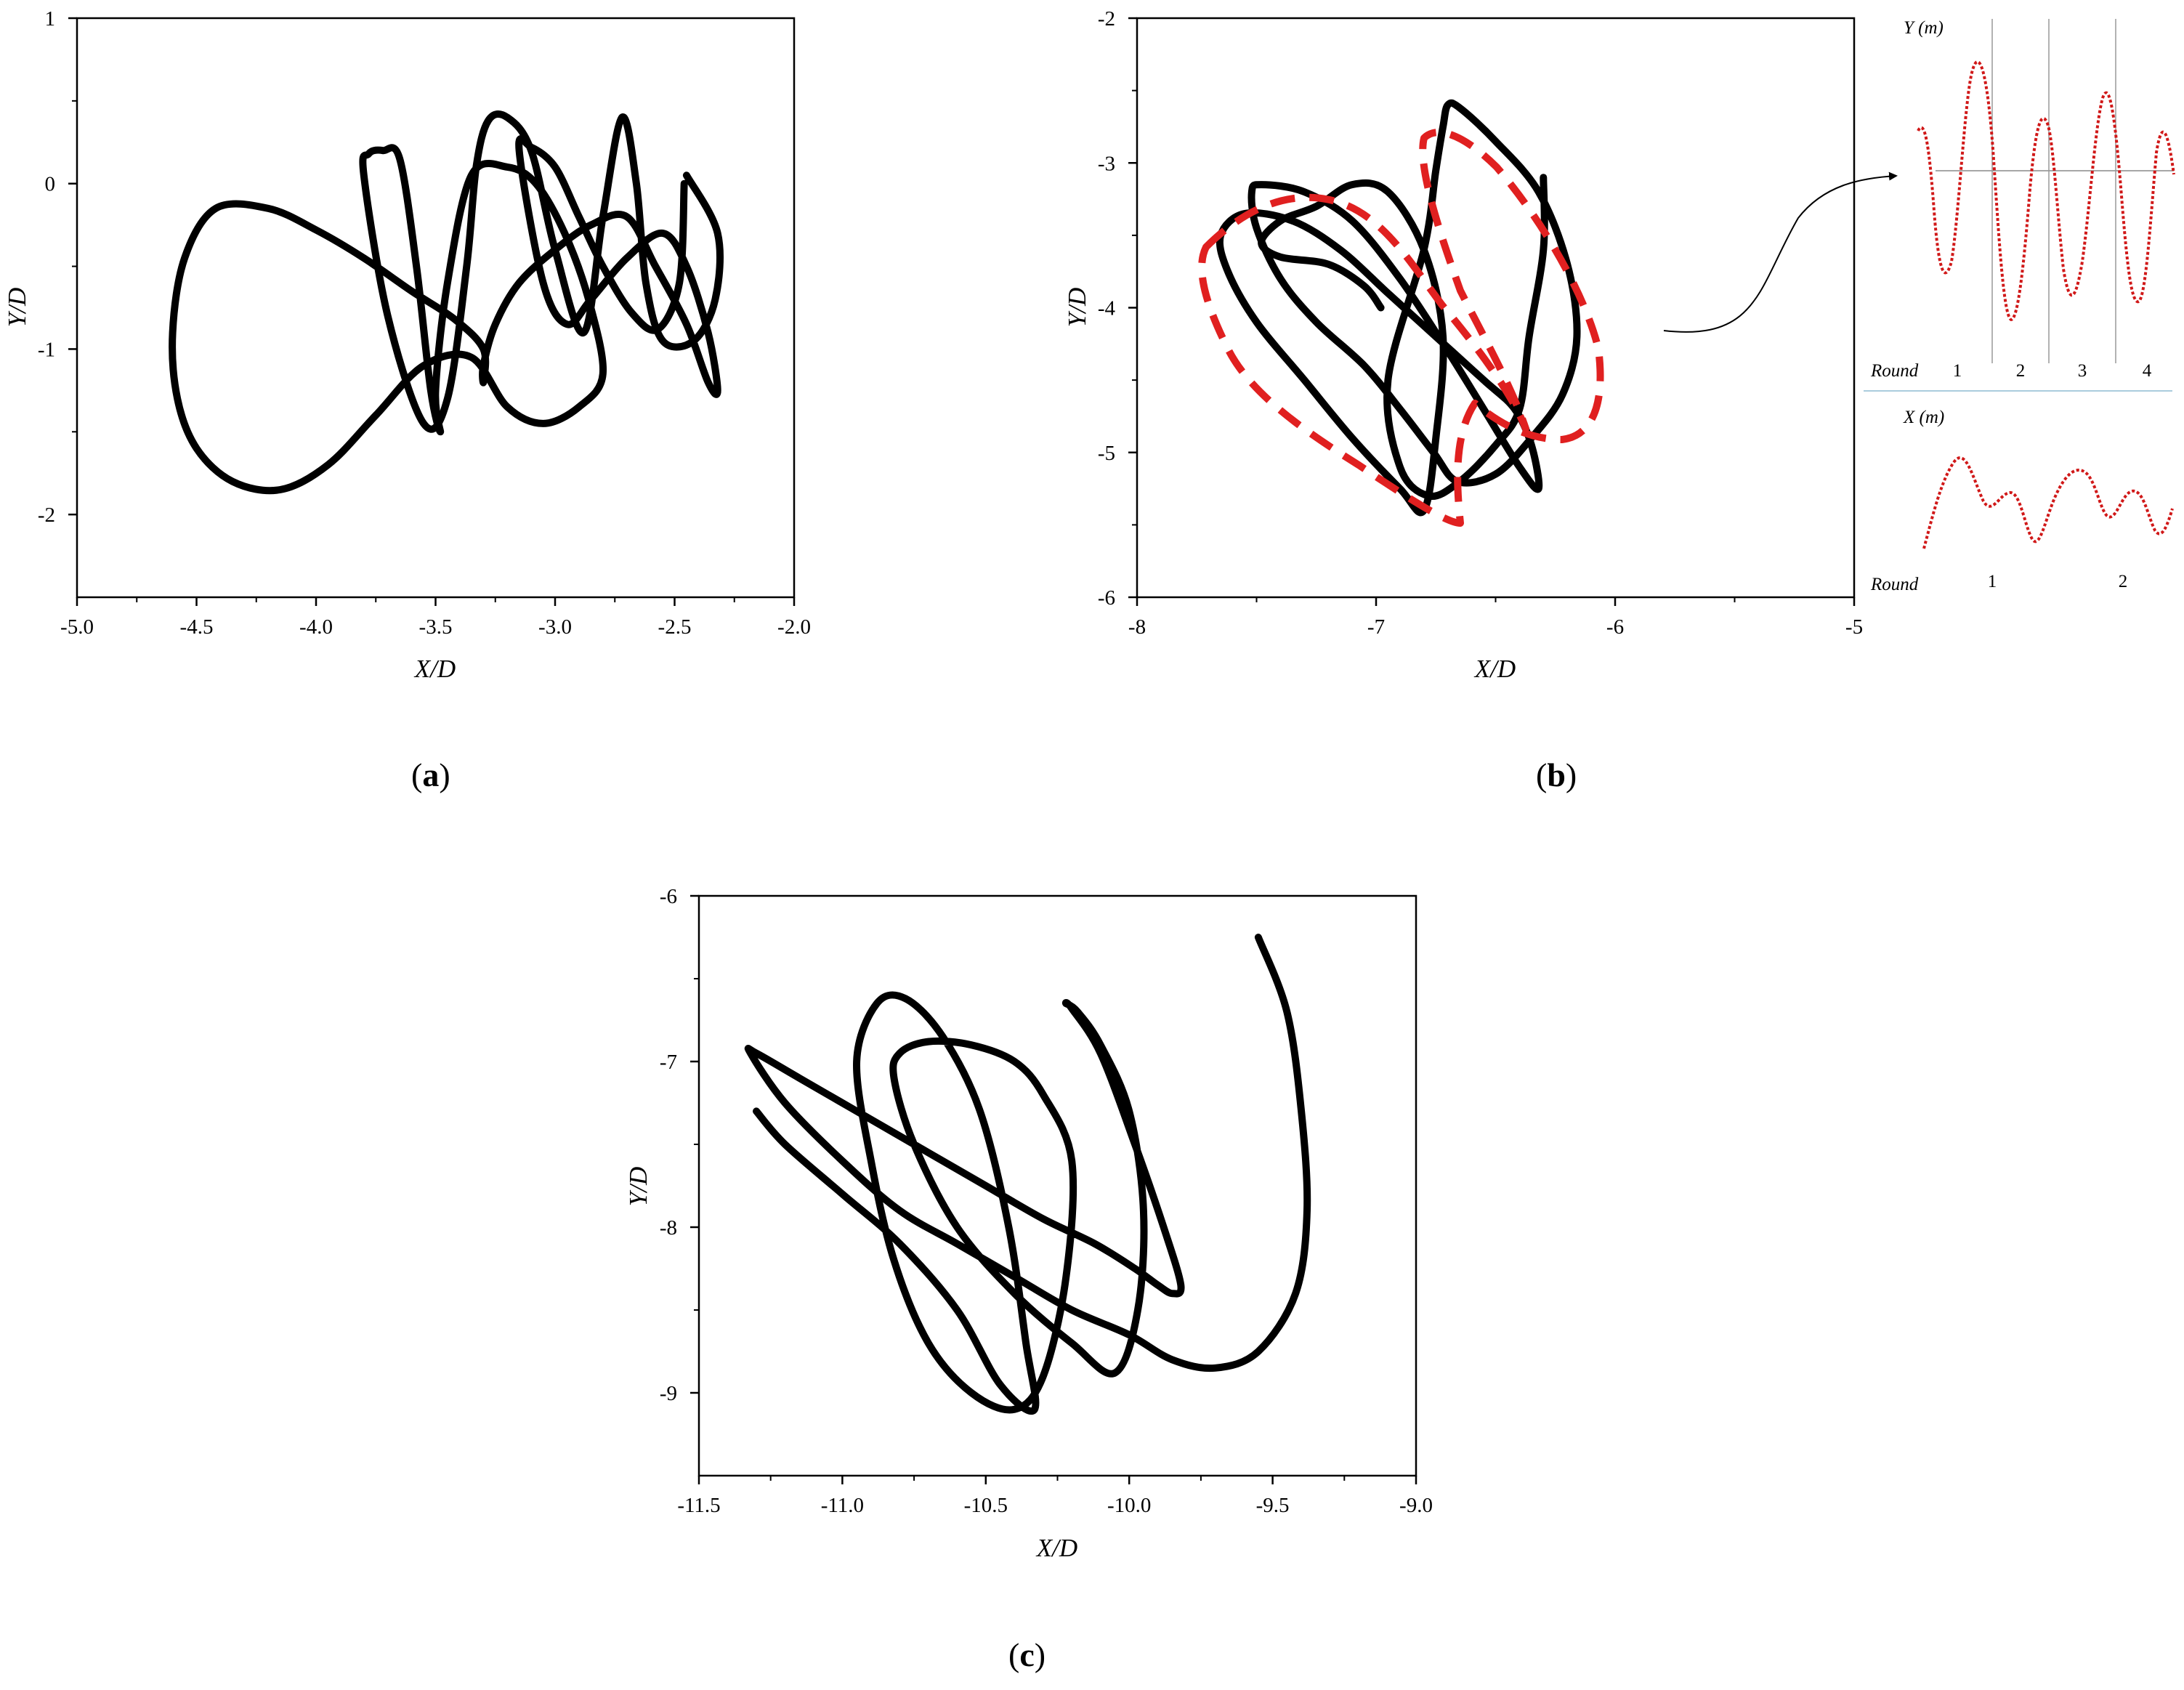 The image size is (2184, 1690). What do you see at coordinates (1137, 627) in the screenshot?
I see `x-tick-label-b: -8` at bounding box center [1137, 627].